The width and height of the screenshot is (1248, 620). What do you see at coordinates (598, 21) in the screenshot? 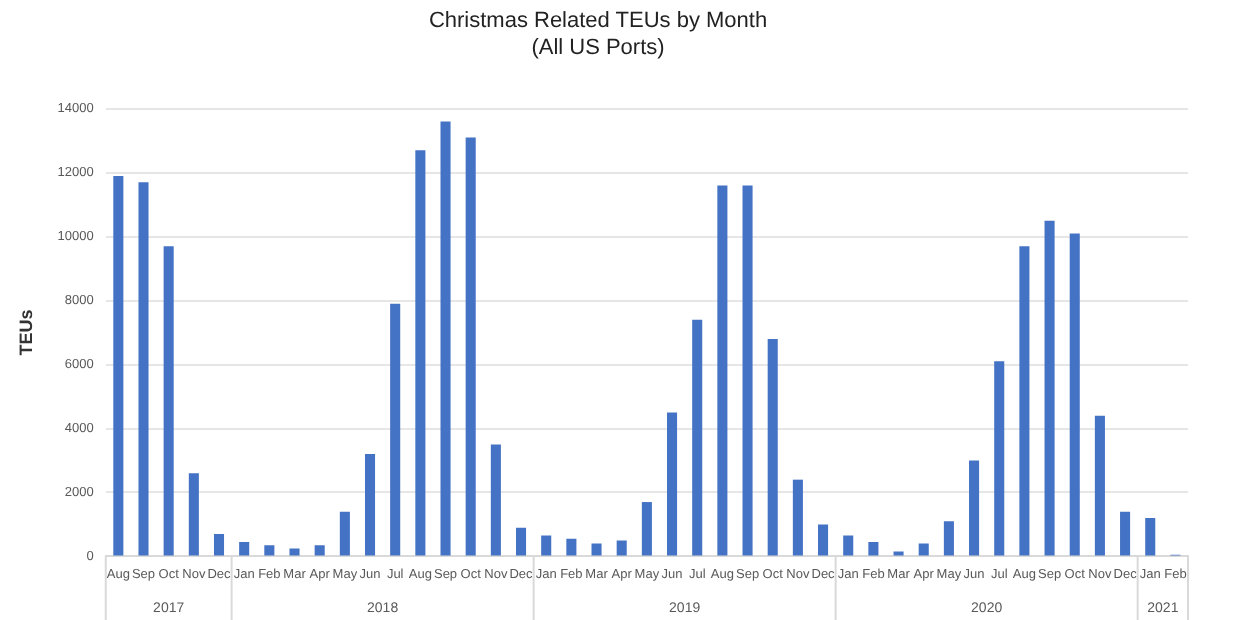
I see `chart-title: Christmas Related TEUs by Month` at bounding box center [598, 21].